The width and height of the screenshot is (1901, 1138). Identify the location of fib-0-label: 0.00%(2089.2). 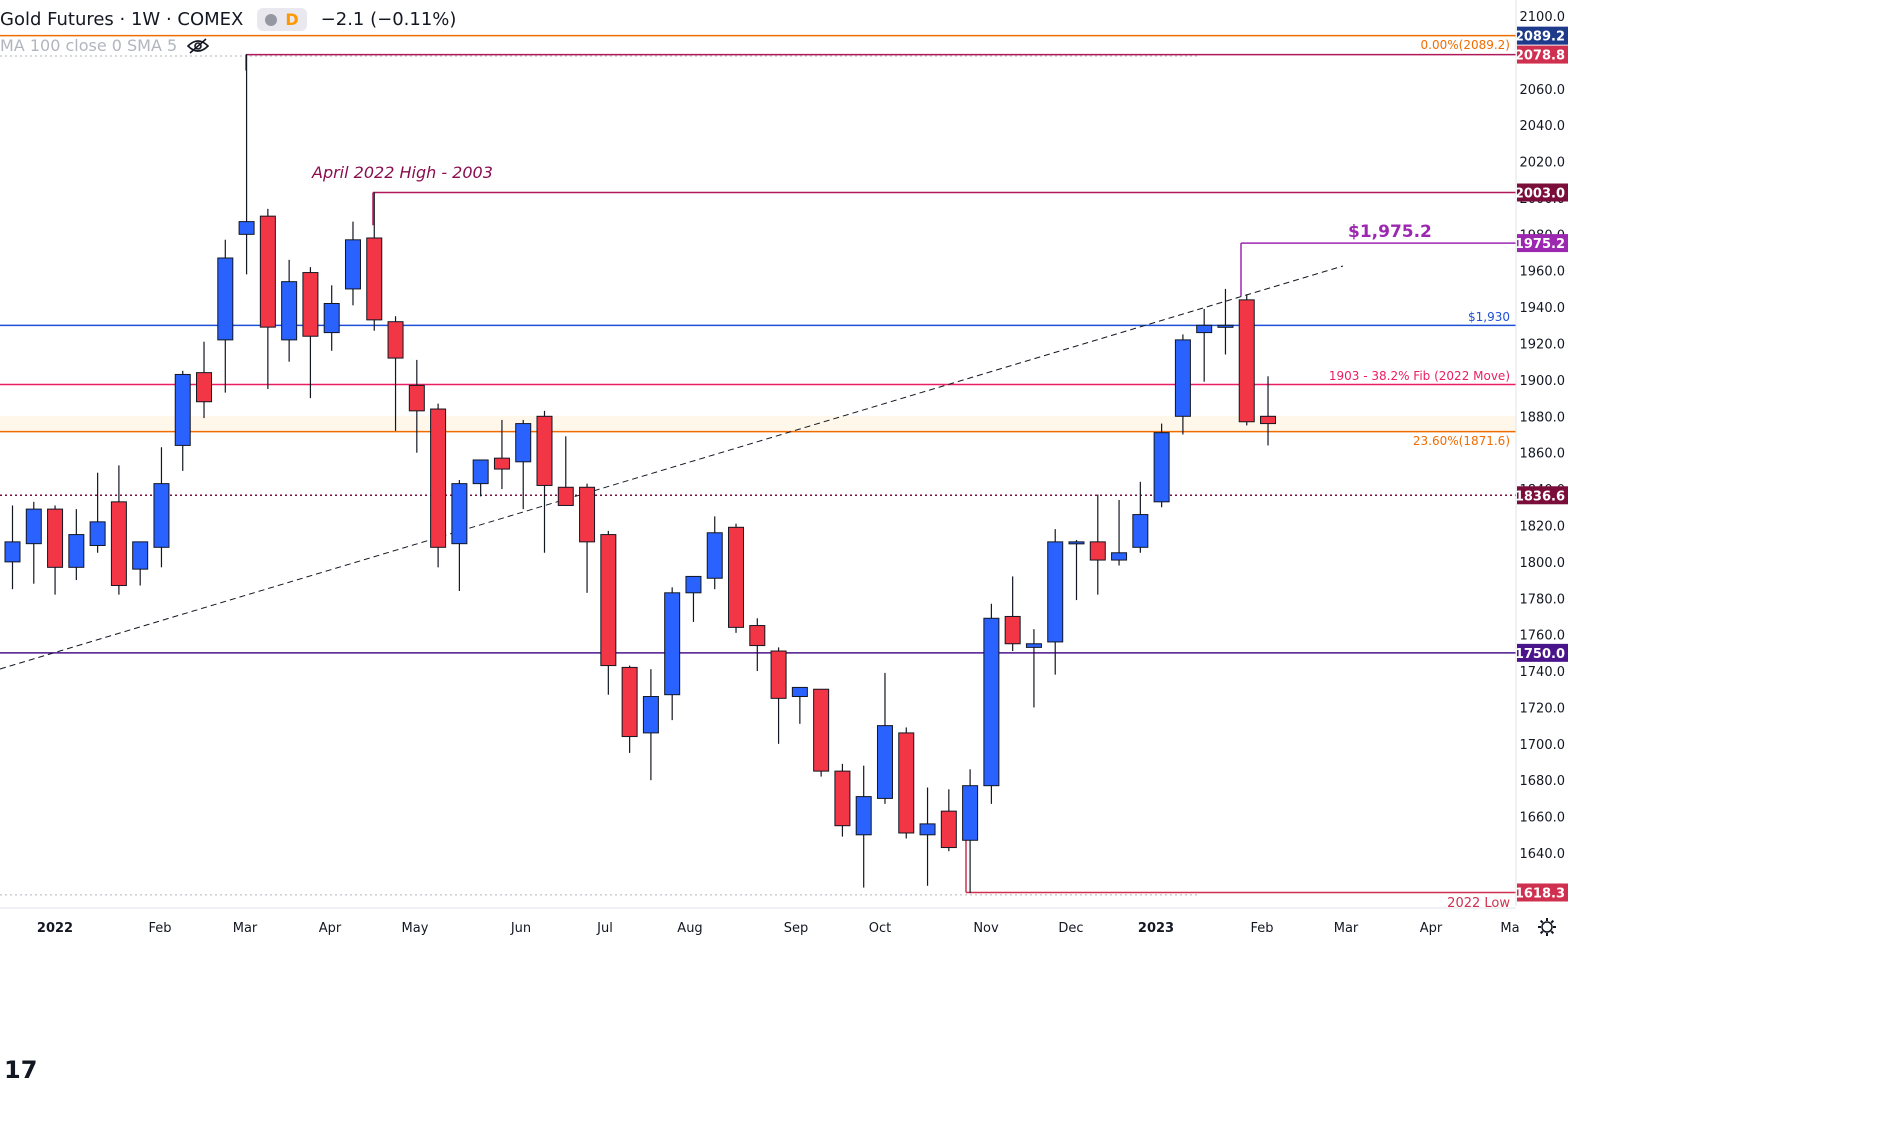
(1465, 45).